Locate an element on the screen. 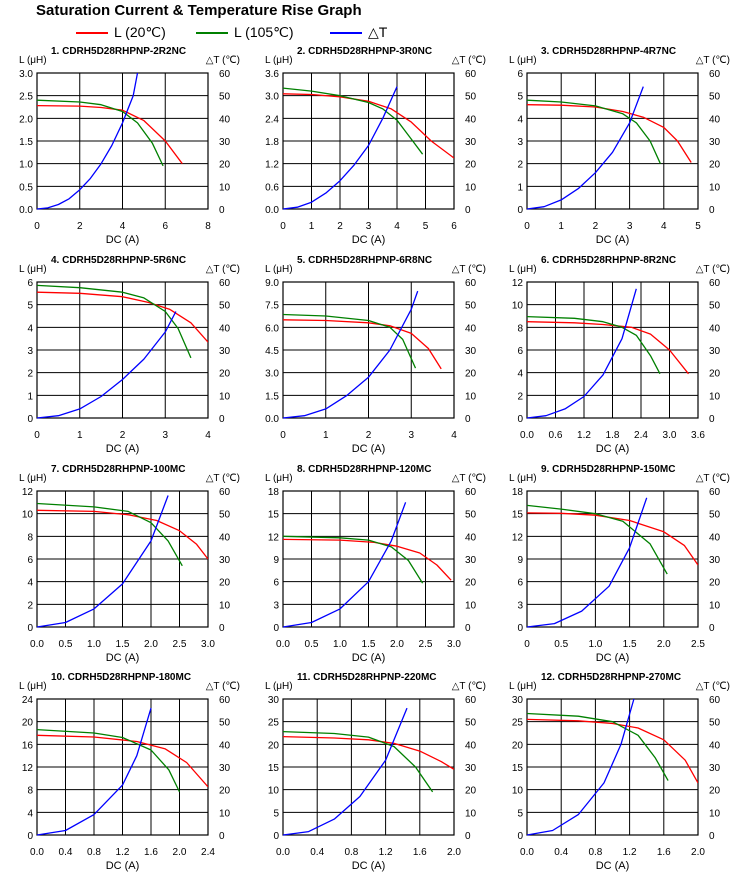 Image resolution: width=737 pixels, height=881 pixels. y-tick-label: 2.4 is located at coordinates (272, 119).